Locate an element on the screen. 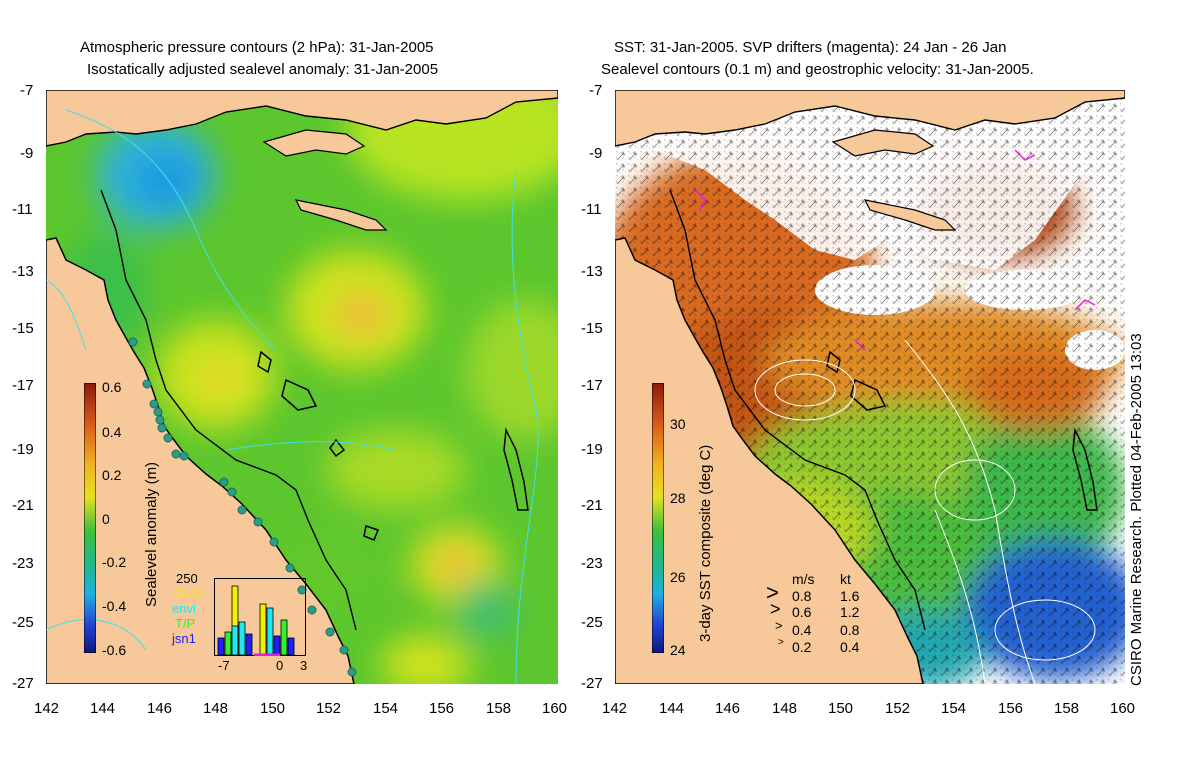 The image size is (1182, 768). altimeter-histogram is located at coordinates (260, 617).